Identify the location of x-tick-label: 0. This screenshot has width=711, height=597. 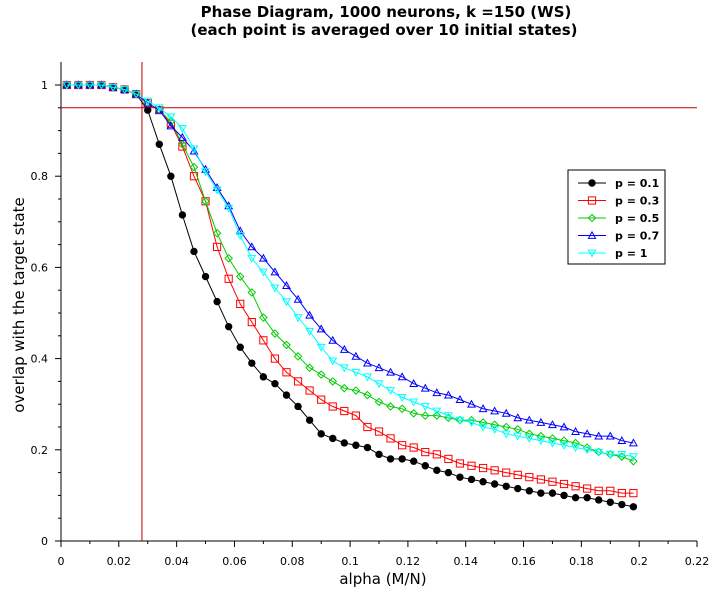
(61, 561).